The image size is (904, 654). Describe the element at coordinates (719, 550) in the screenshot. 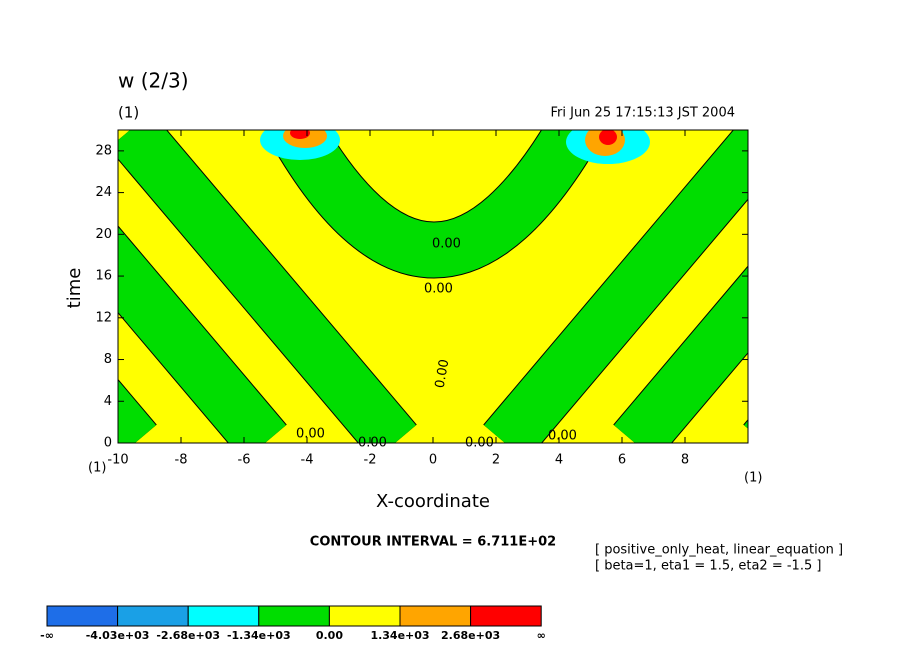

I see `note: [ positive_only_heat, linear_equation ]` at that location.